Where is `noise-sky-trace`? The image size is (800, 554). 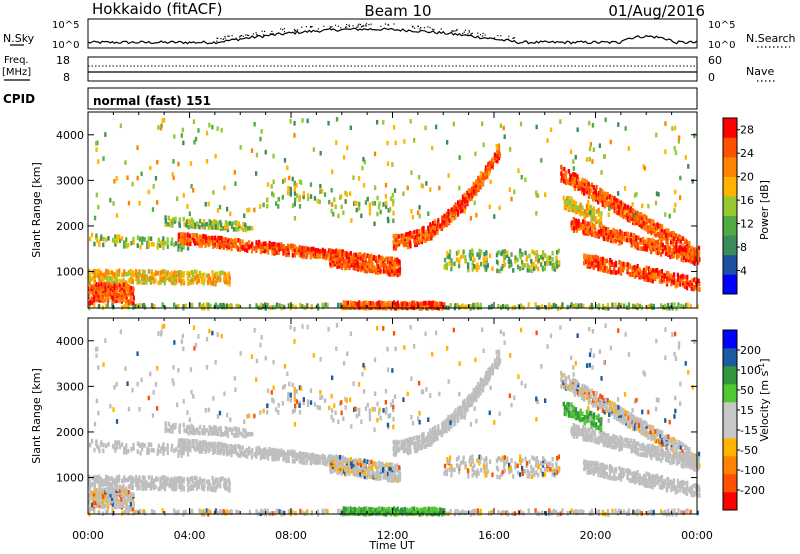
noise-sky-trace is located at coordinates (392, 36).